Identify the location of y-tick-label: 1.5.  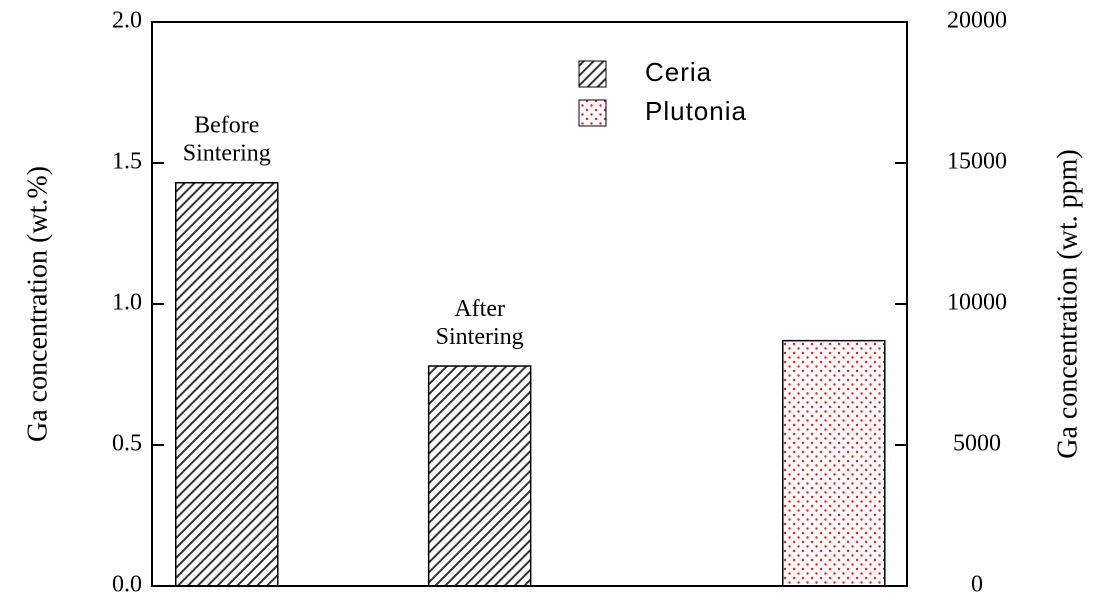
(127, 162).